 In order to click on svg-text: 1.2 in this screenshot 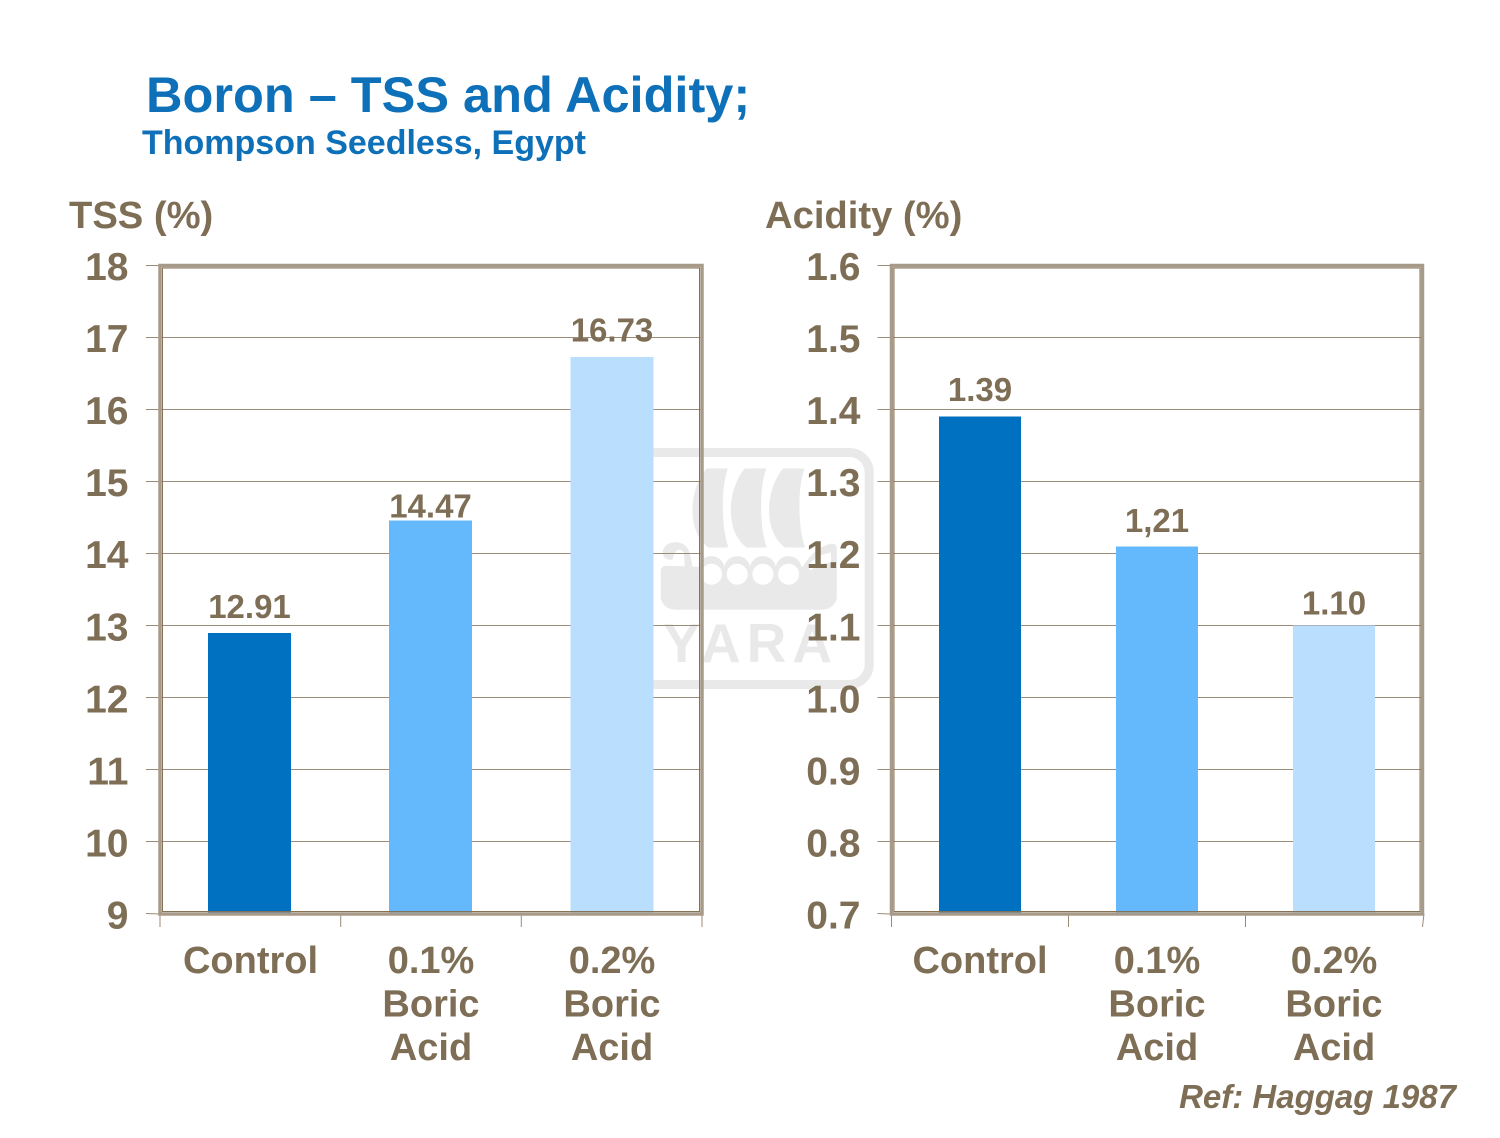, I will do `click(833, 555)`.